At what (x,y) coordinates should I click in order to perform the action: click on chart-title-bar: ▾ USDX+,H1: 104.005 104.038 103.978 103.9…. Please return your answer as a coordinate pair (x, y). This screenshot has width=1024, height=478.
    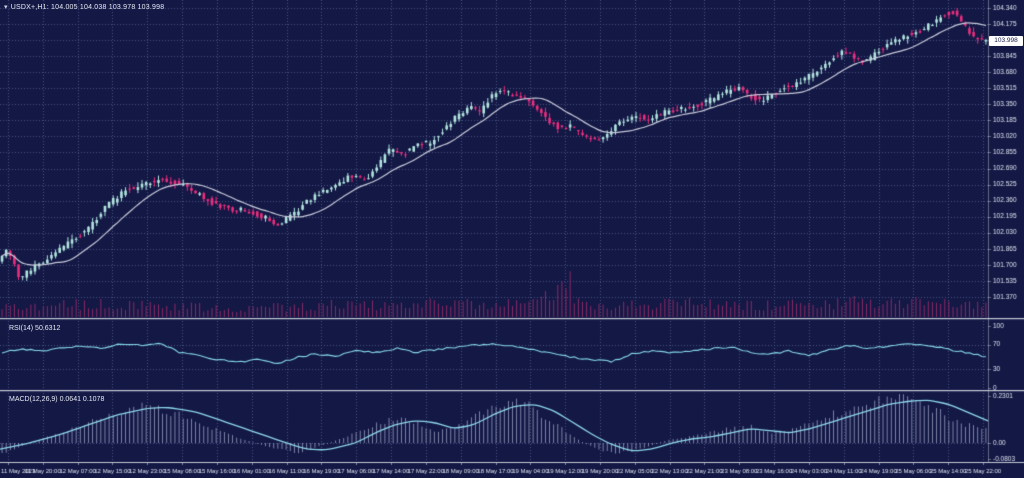
    Looking at the image, I should click on (84, 7).